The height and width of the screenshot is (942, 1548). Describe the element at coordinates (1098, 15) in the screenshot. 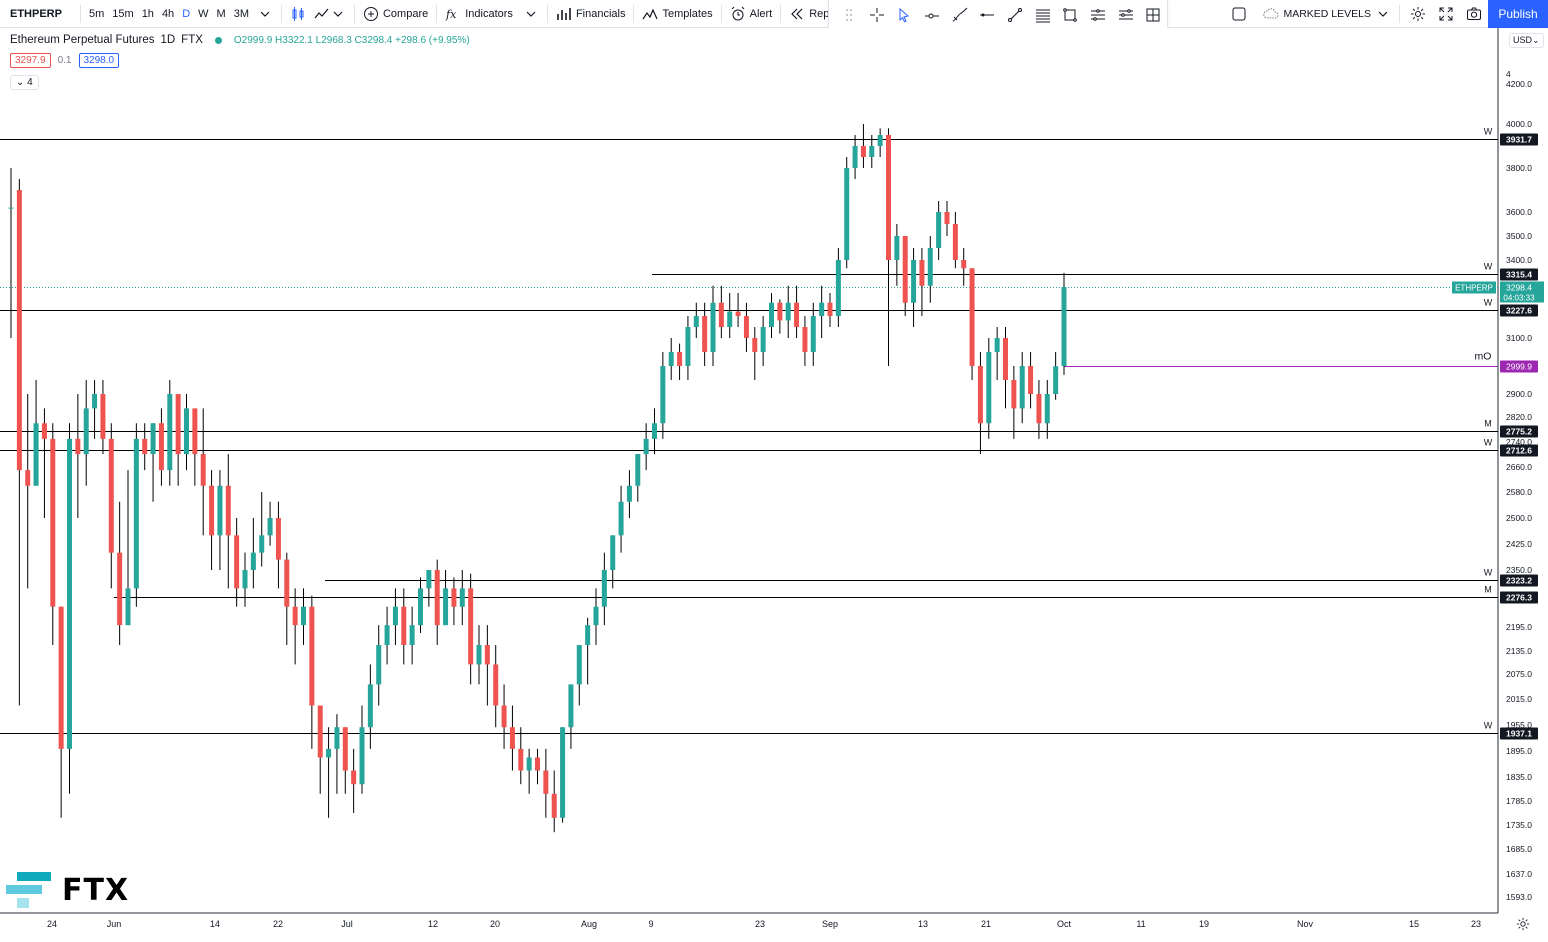

I see `long-position-tool` at that location.